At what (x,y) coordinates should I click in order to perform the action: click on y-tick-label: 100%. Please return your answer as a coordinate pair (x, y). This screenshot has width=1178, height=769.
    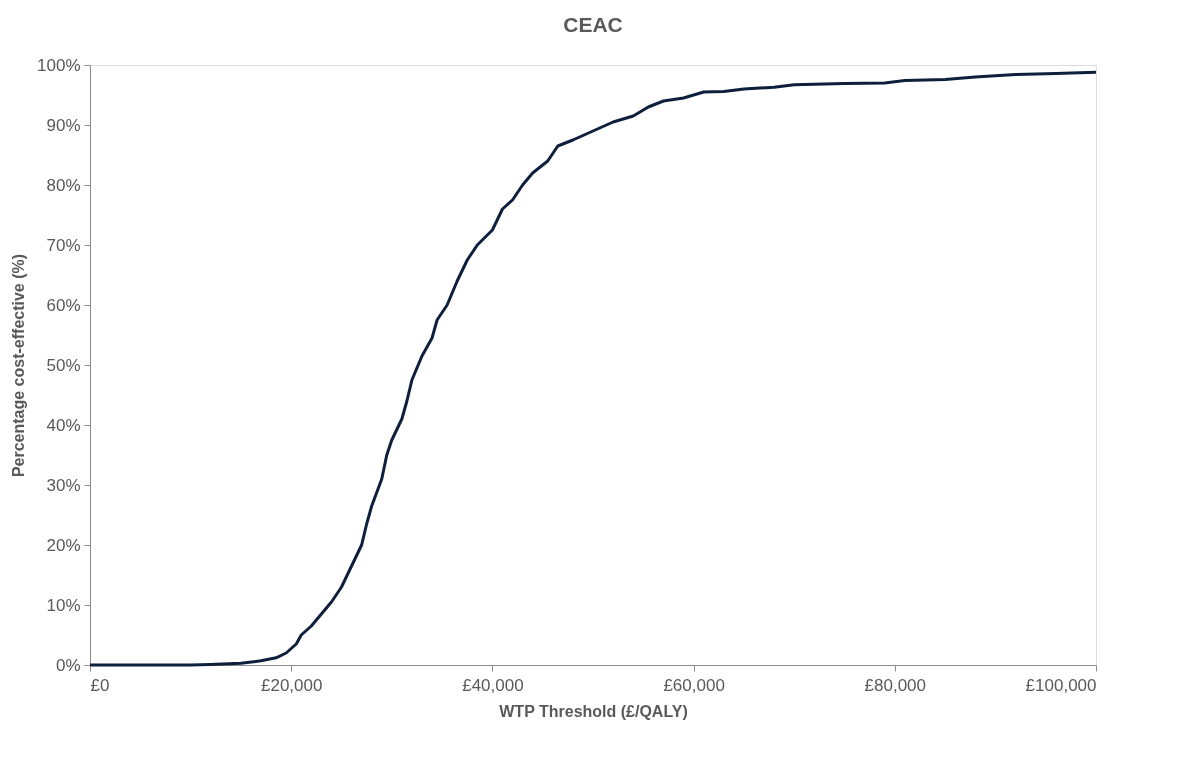
    Looking at the image, I should click on (59, 65).